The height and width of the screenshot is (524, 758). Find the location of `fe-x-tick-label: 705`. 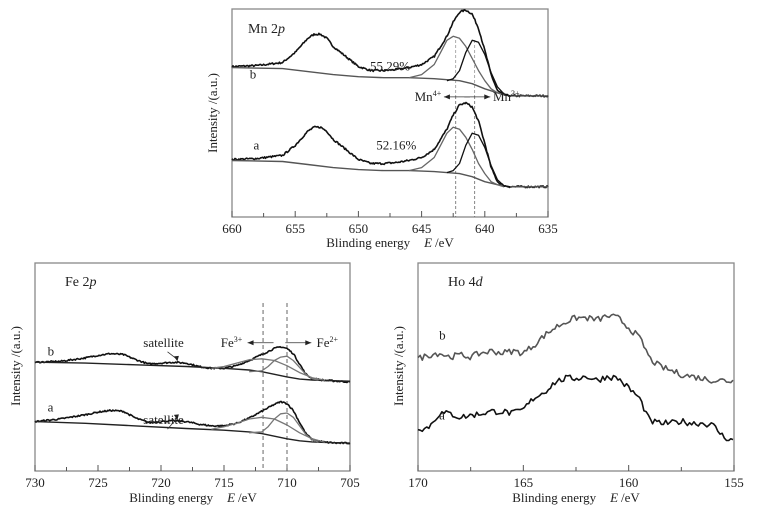

fe-x-tick-label: 705 is located at coordinates (350, 482).